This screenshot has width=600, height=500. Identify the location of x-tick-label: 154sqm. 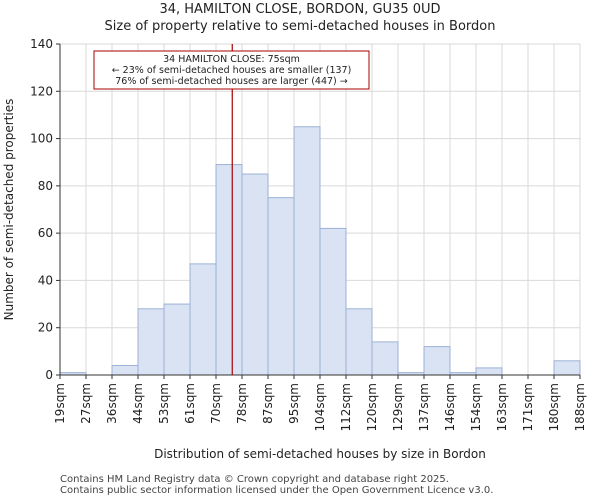
(476, 407).